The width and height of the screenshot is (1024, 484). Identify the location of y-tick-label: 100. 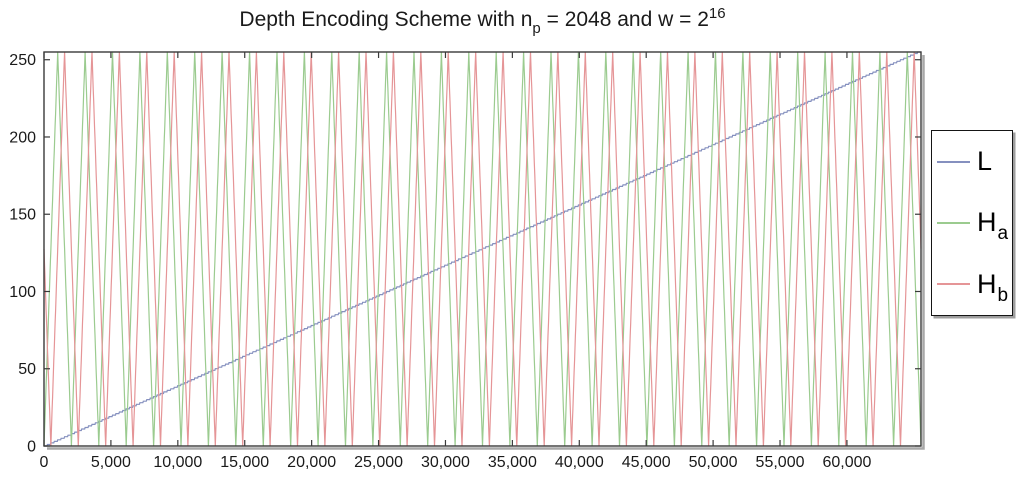
(22, 292).